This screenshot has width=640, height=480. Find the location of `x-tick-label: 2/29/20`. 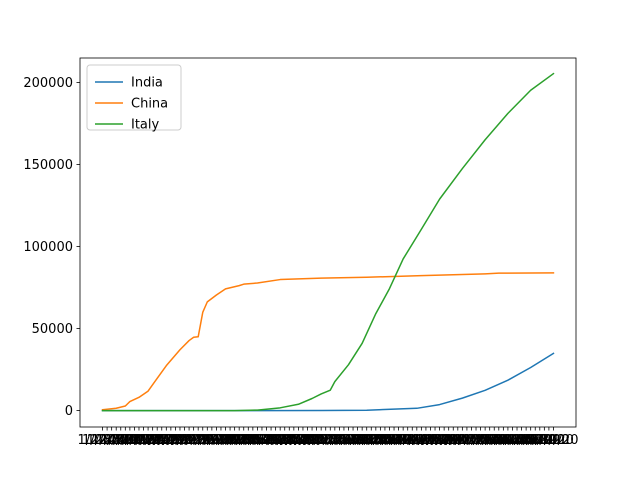

x-tick-label: 2/29/20 is located at coordinates (276, 440).